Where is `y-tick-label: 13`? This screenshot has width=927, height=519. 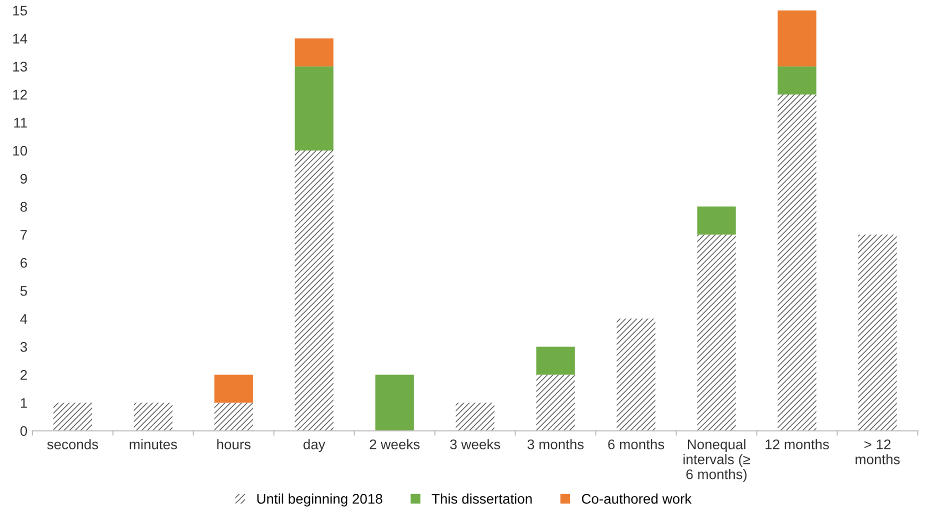 y-tick-label: 13 is located at coordinates (20, 67).